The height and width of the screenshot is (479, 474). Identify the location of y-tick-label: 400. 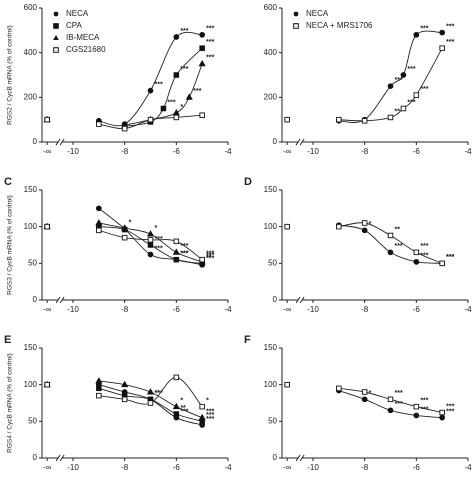
(31, 52).